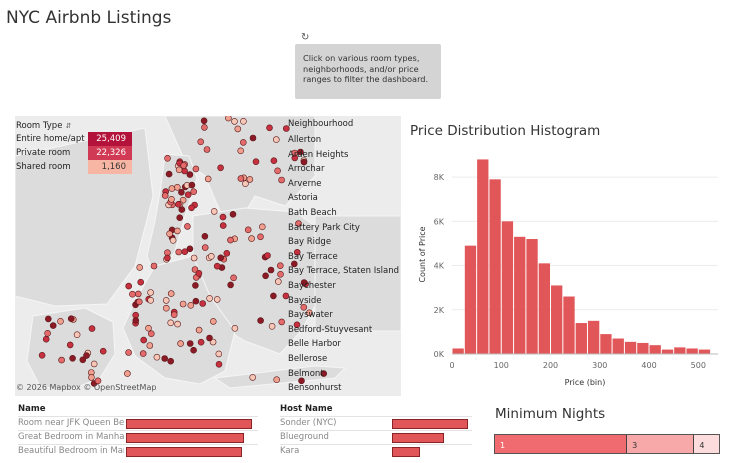 The height and width of the screenshot is (463, 736). I want to click on neighbourhood-item: Allerton, so click(305, 140).